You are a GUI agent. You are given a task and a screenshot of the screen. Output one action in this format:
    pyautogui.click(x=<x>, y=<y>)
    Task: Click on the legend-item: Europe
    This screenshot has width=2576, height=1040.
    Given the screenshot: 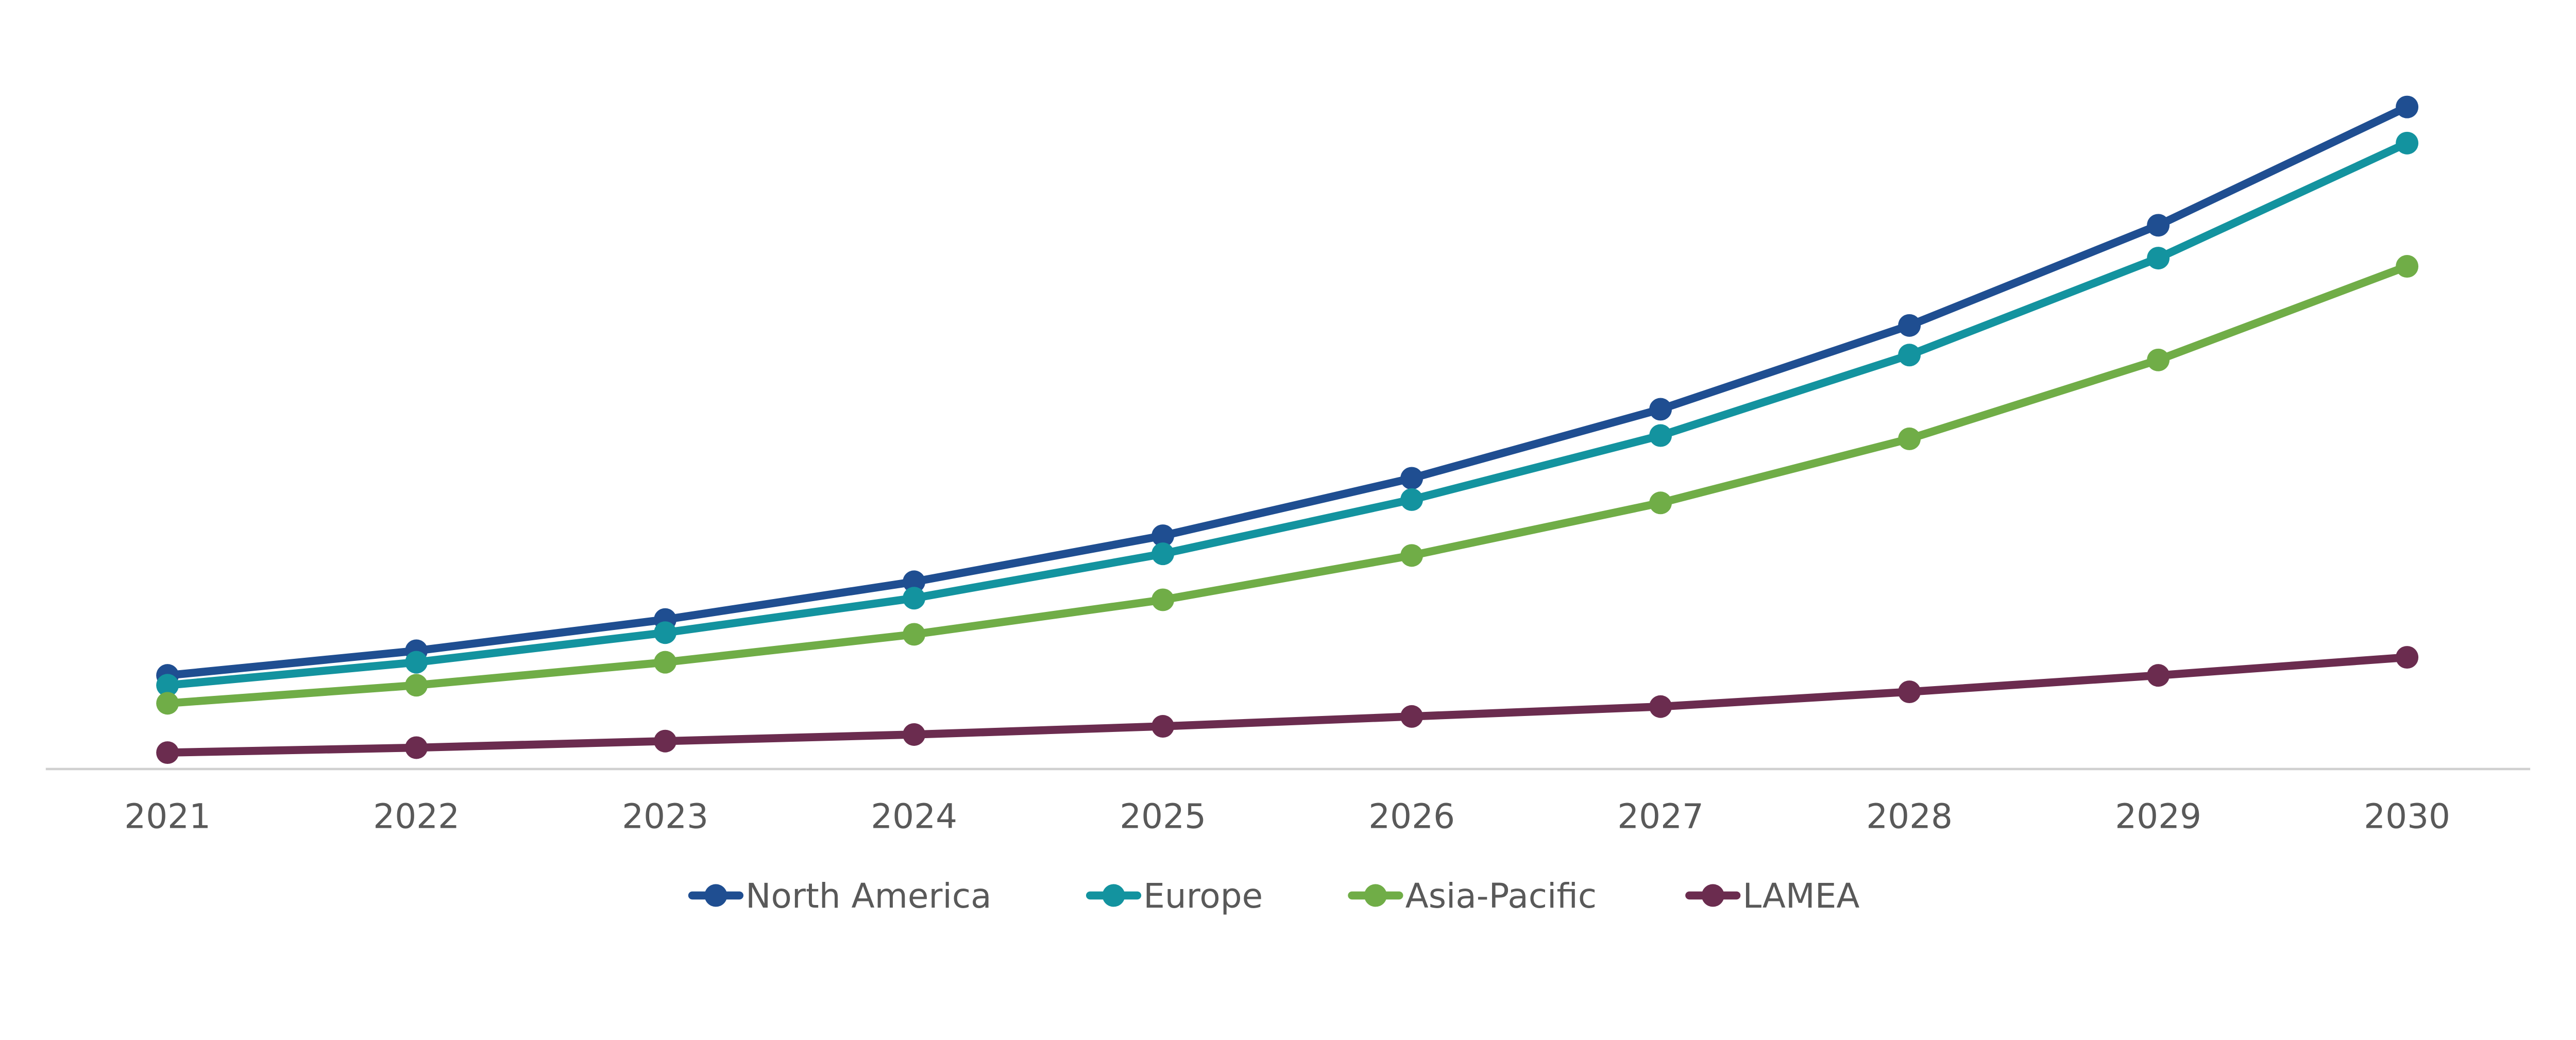 What is the action you would take?
    pyautogui.click(x=1174, y=896)
    